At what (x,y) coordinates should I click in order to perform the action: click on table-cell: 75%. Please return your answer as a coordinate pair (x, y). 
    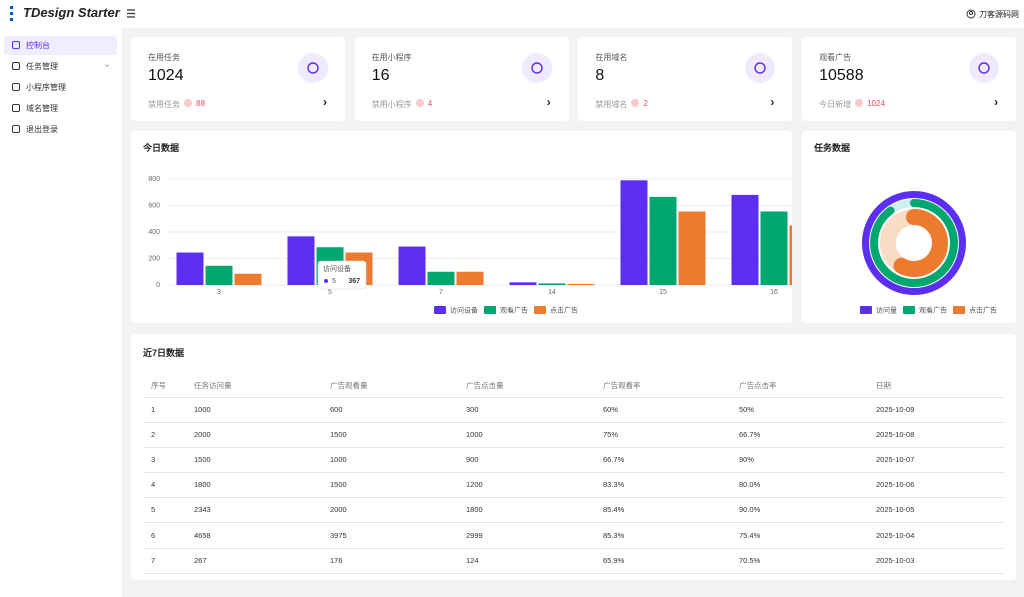
    Looking at the image, I should click on (611, 435).